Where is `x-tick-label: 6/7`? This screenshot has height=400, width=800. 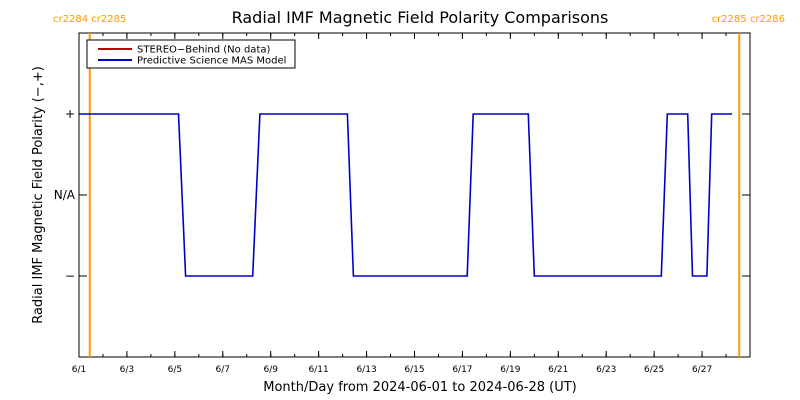 x-tick-label: 6/7 is located at coordinates (223, 370).